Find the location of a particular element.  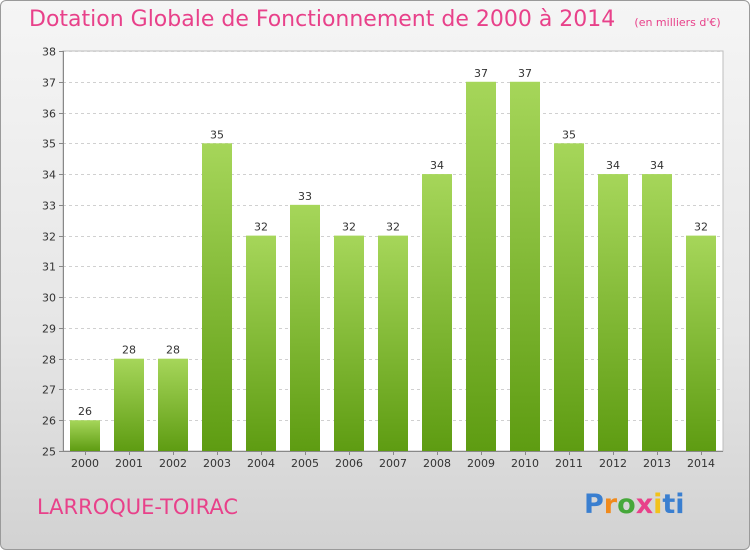

x-tick-label: 2012 is located at coordinates (613, 463).